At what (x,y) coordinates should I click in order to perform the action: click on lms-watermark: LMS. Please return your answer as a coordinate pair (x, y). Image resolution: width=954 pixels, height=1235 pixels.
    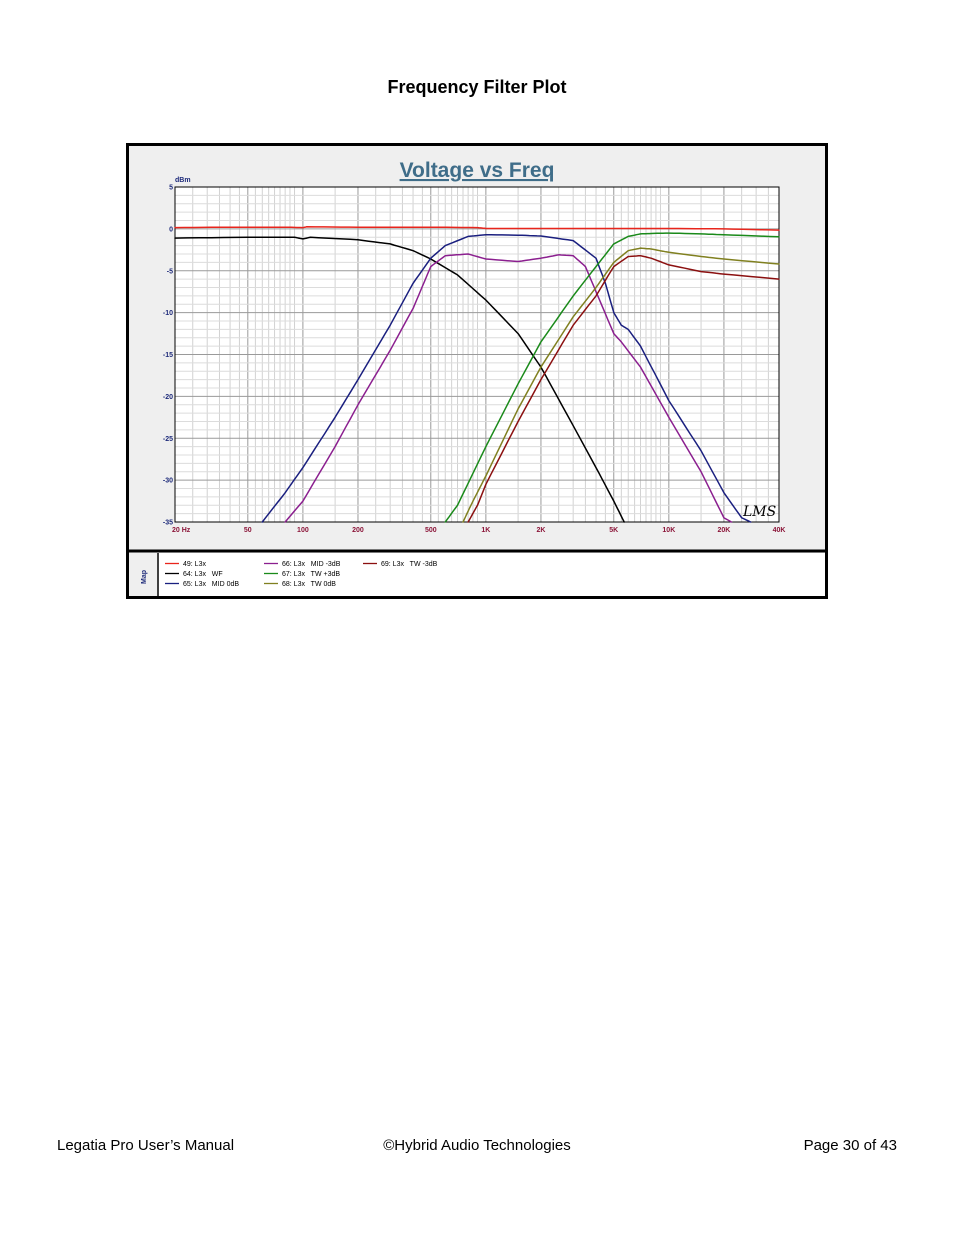
    Looking at the image, I should click on (759, 512).